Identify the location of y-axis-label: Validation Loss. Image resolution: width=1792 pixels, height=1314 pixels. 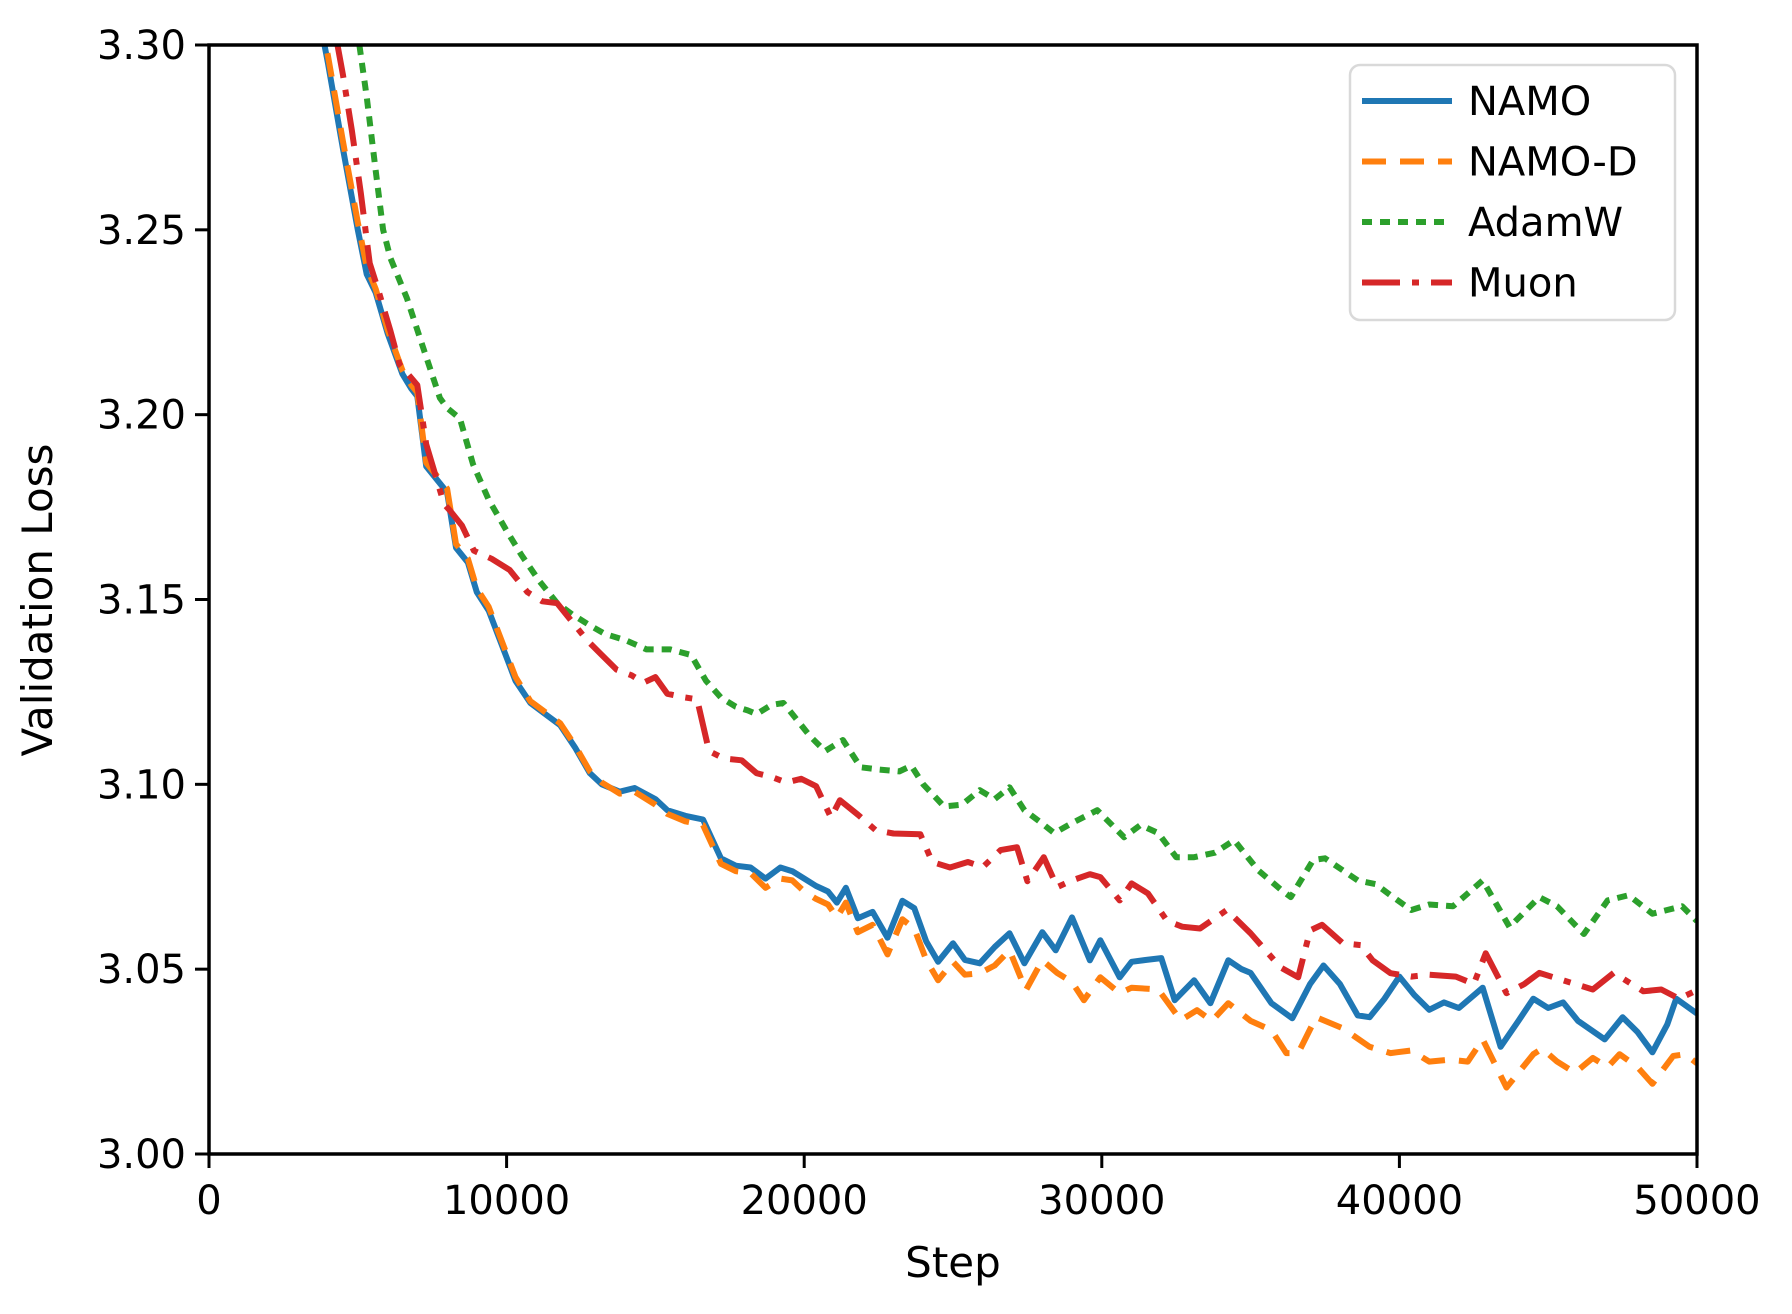
(37, 600).